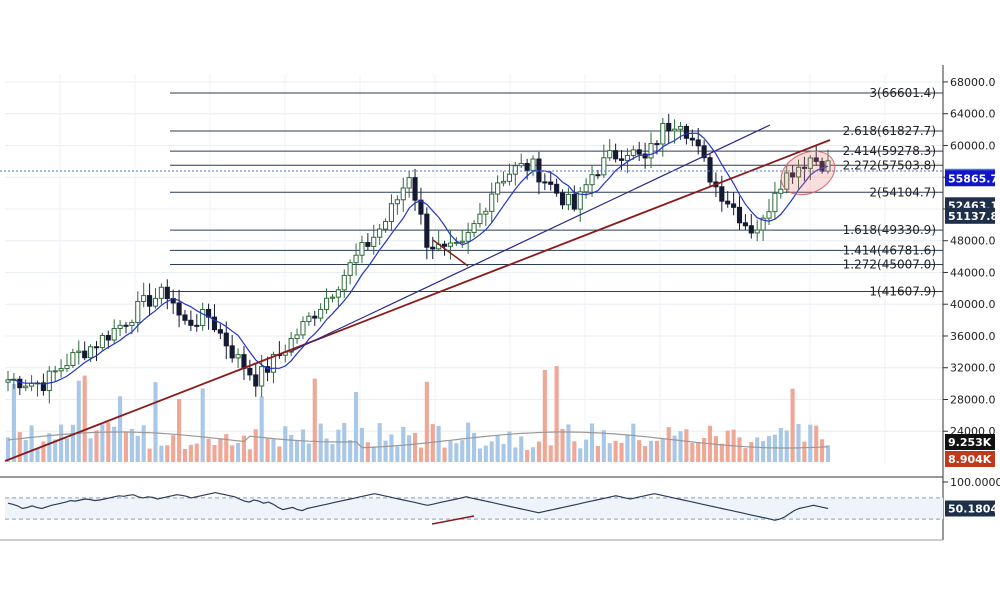 This screenshot has width=1000, height=615. Describe the element at coordinates (973, 241) in the screenshot. I see `y-tick-label: 48000.0` at that location.